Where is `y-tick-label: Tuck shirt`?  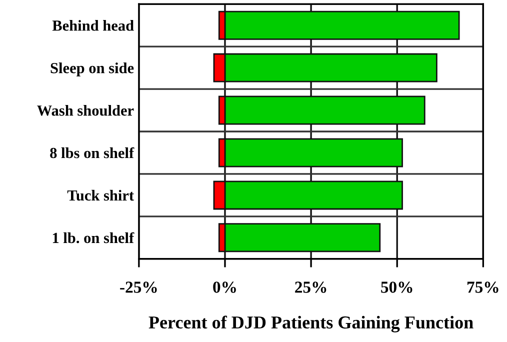 y-tick-label: Tuck shirt is located at coordinates (100, 195).